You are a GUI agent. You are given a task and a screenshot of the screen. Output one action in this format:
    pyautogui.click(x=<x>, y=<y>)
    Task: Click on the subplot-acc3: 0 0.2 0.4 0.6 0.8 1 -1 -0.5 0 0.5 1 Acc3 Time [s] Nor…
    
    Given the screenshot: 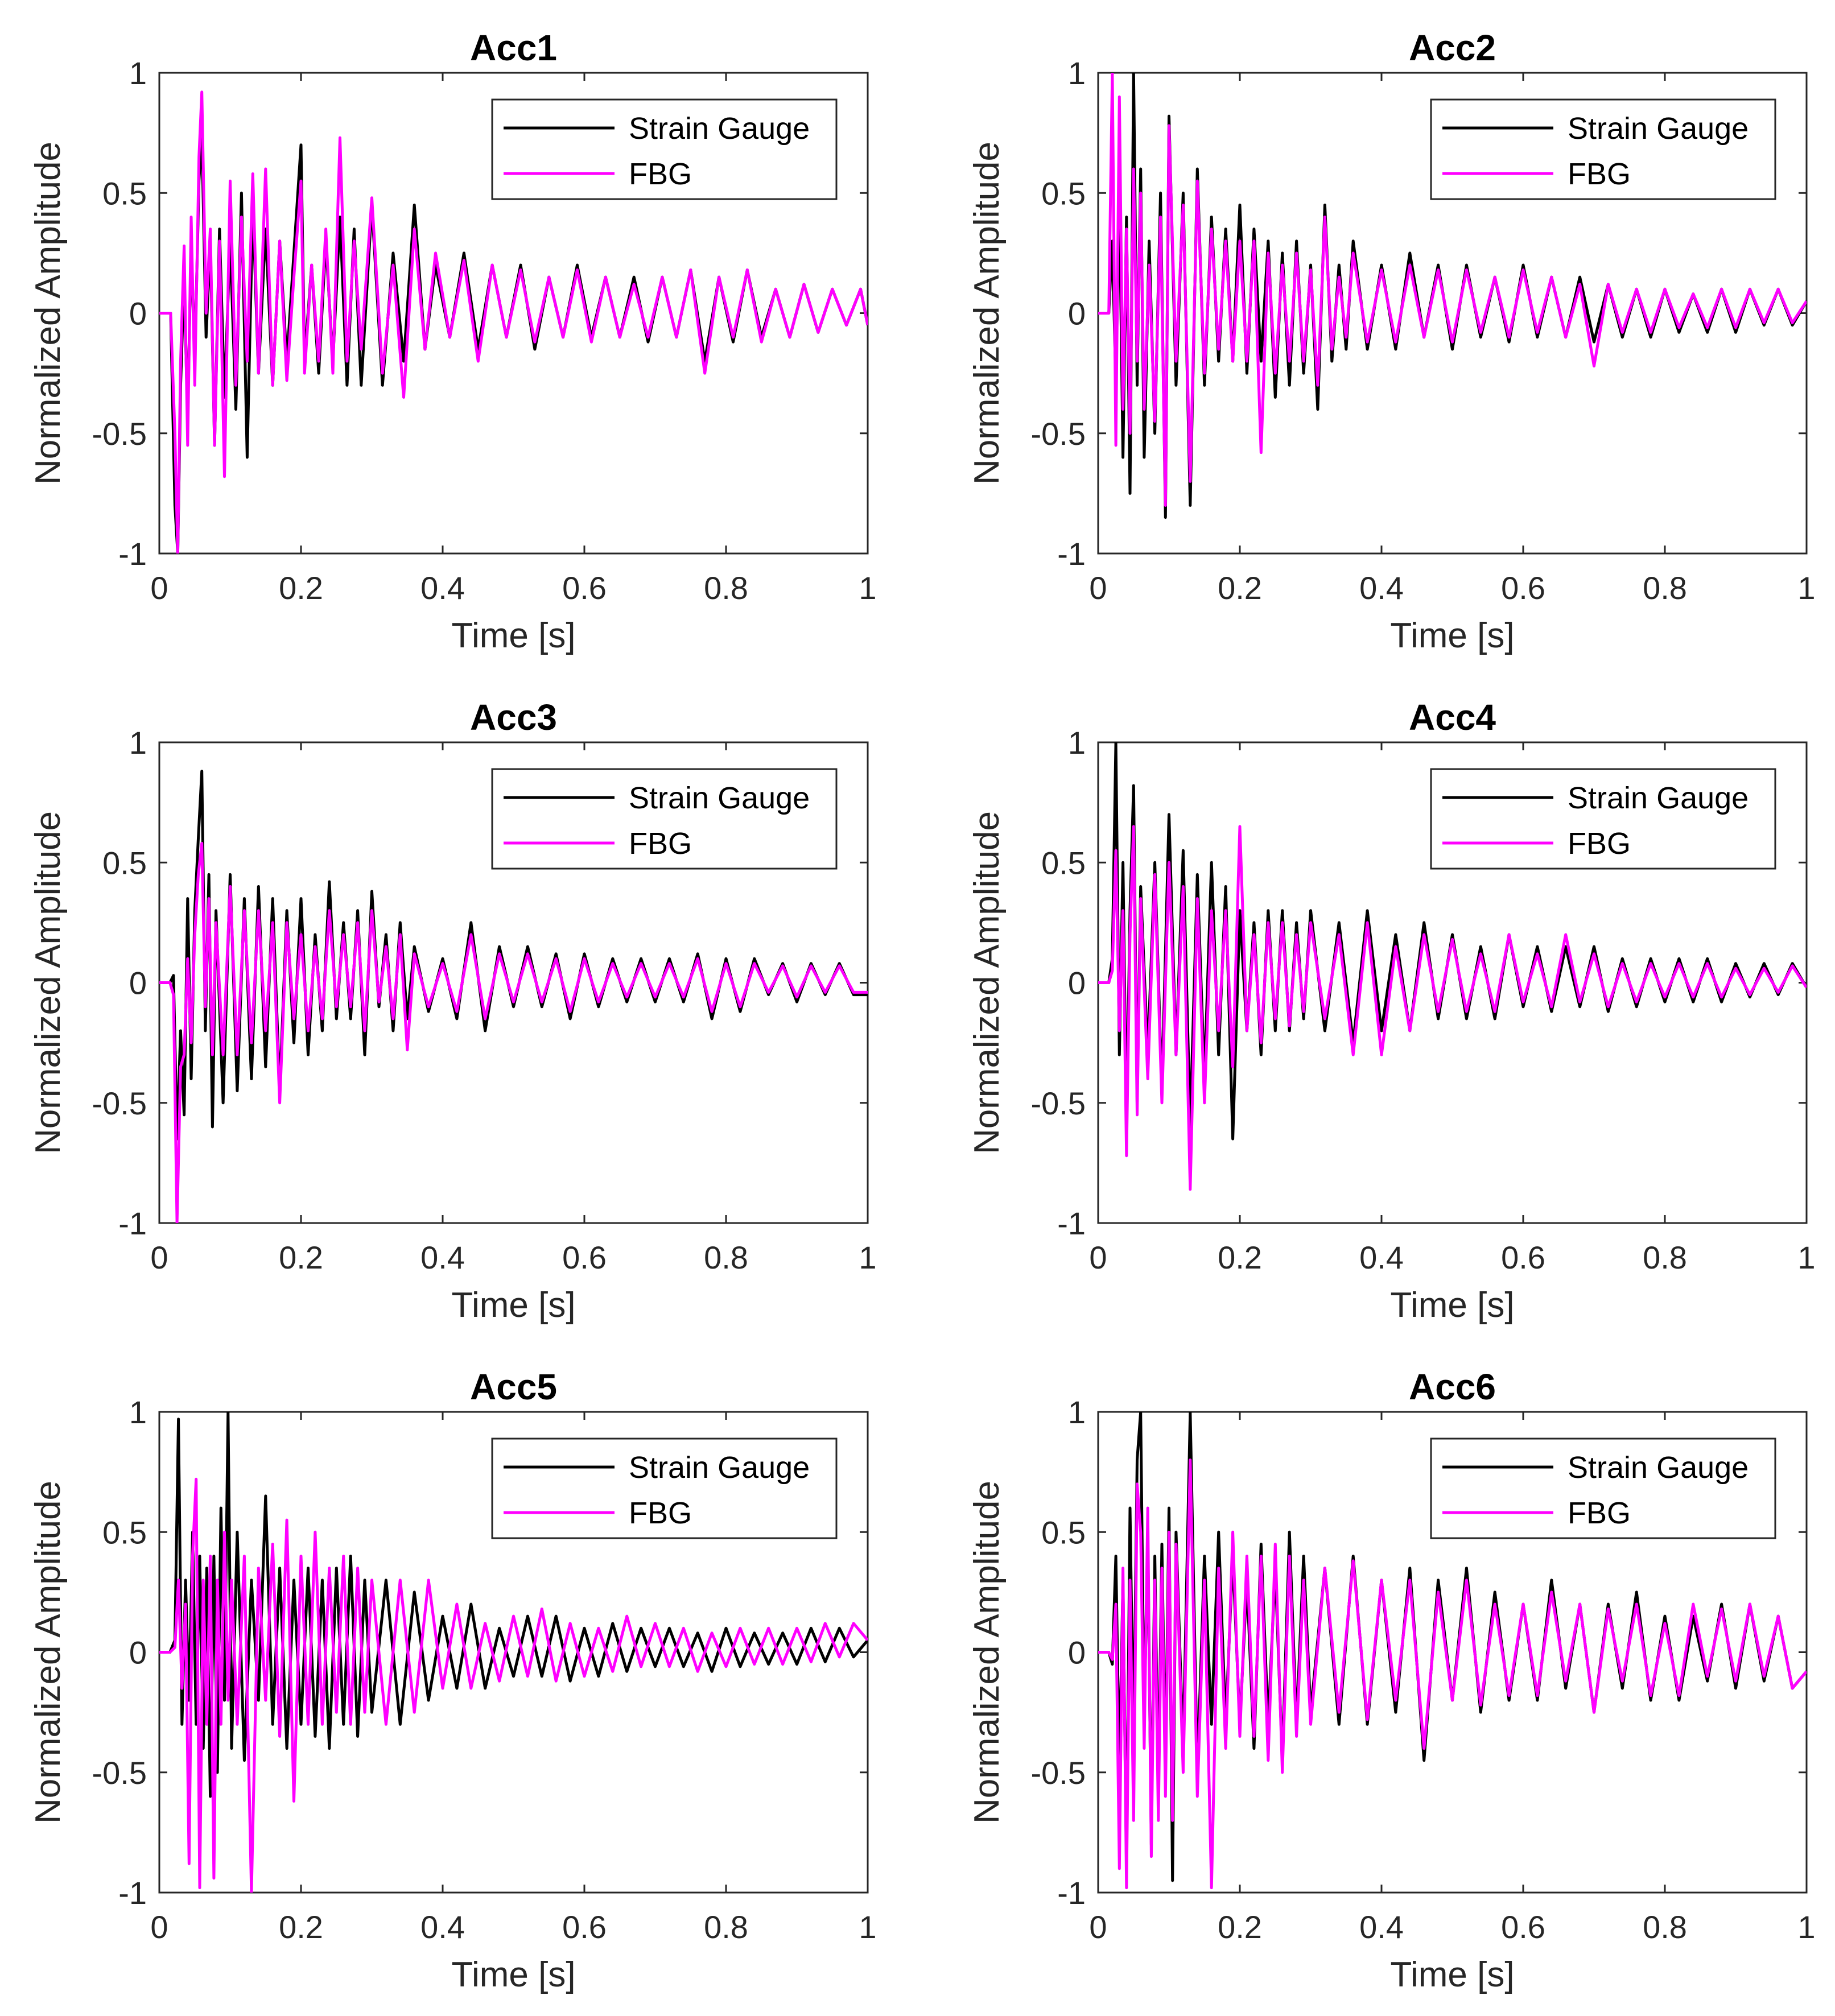 What is the action you would take?
    pyautogui.click(x=453, y=1011)
    